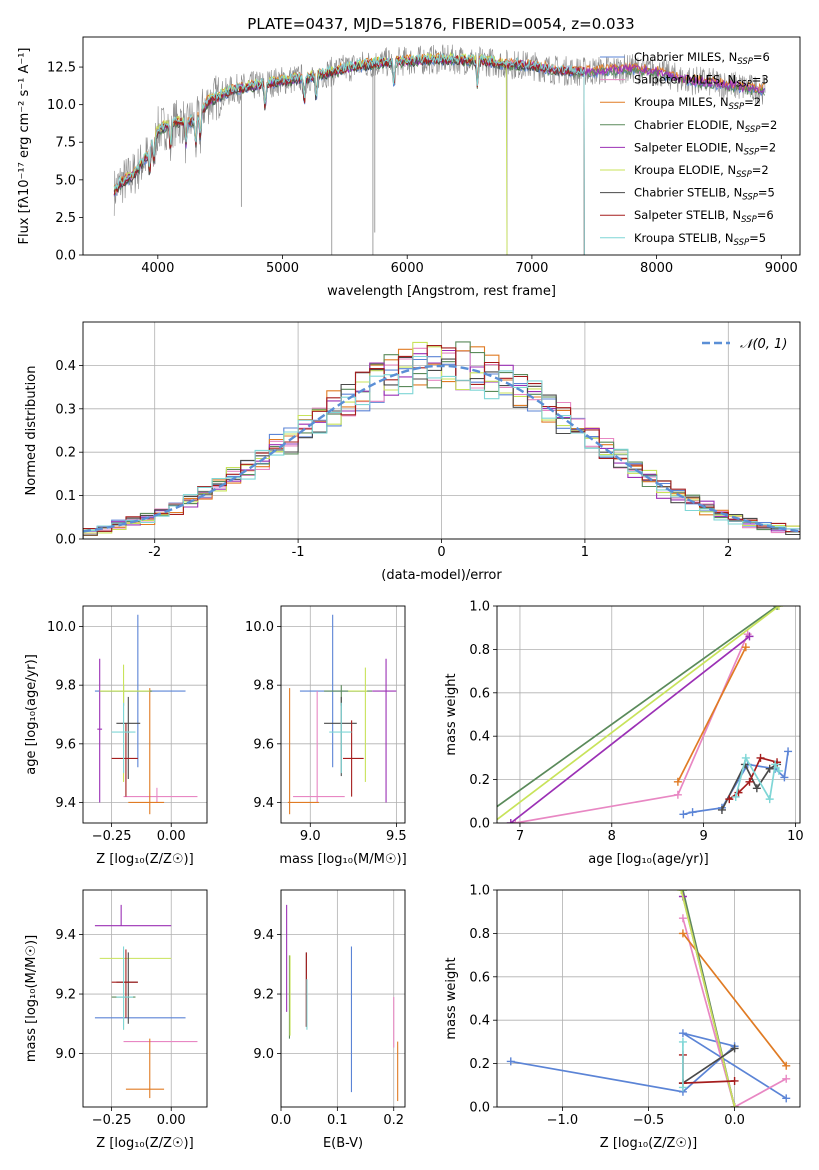  I want to click on x-axis-label: age [log₁₀(age/yr)], so click(648, 859).